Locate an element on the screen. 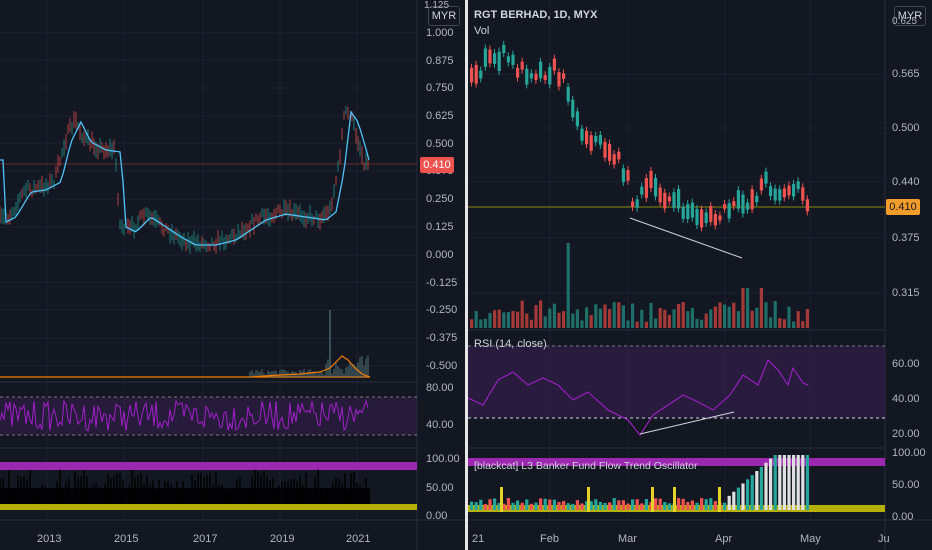  left-osc-tick: 100.00 is located at coordinates (443, 459).